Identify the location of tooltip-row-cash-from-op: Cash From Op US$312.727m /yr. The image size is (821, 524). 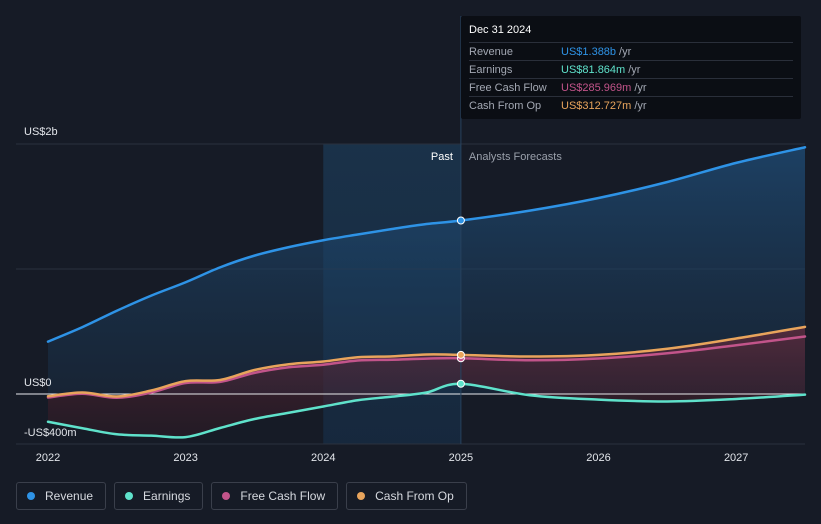
(631, 105).